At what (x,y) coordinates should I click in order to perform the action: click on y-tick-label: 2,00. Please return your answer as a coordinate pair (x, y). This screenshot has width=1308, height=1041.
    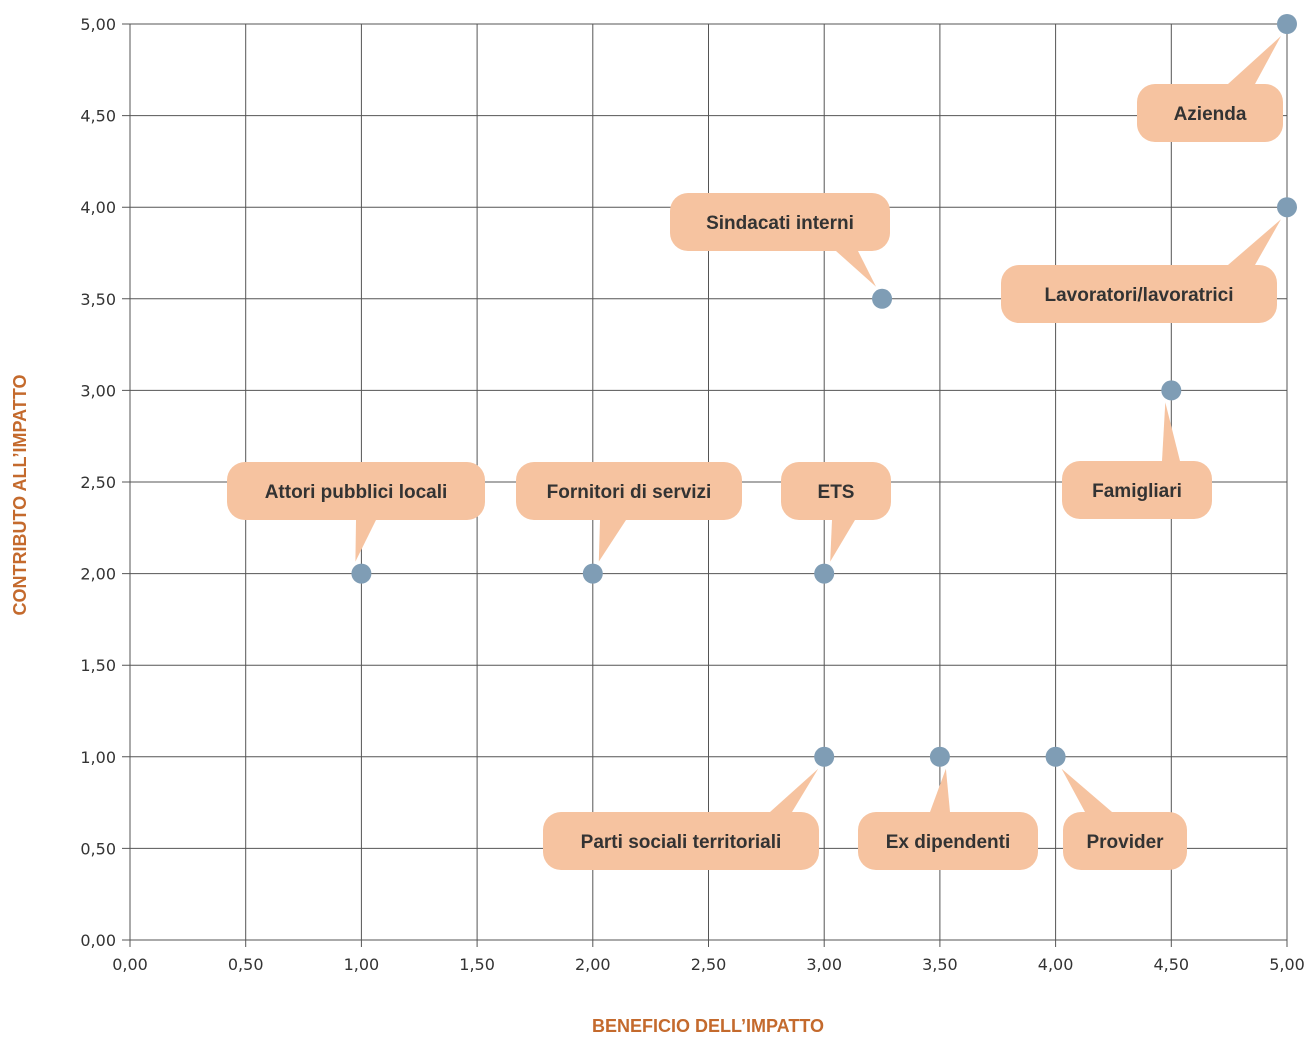
    Looking at the image, I should click on (98, 574).